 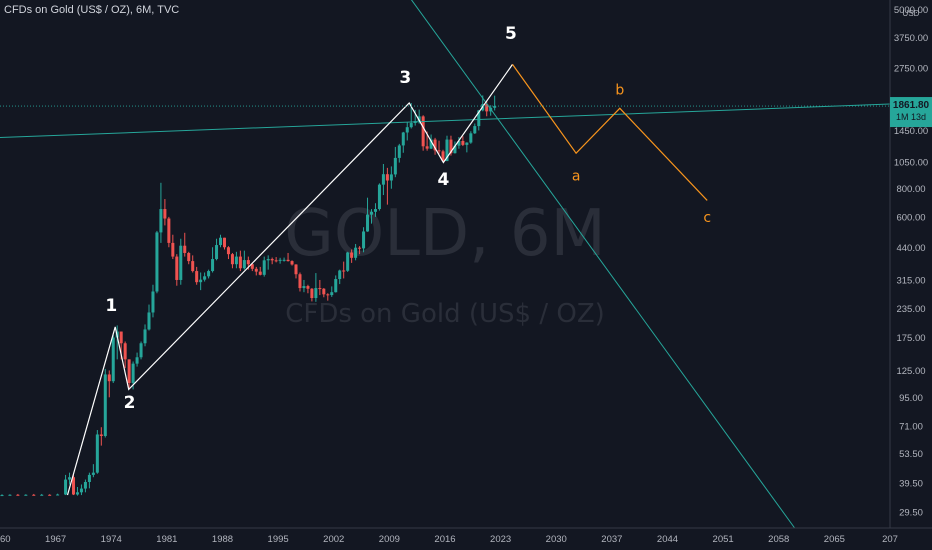 What do you see at coordinates (55, 539) in the screenshot?
I see `time-axis-tick: 1967` at bounding box center [55, 539].